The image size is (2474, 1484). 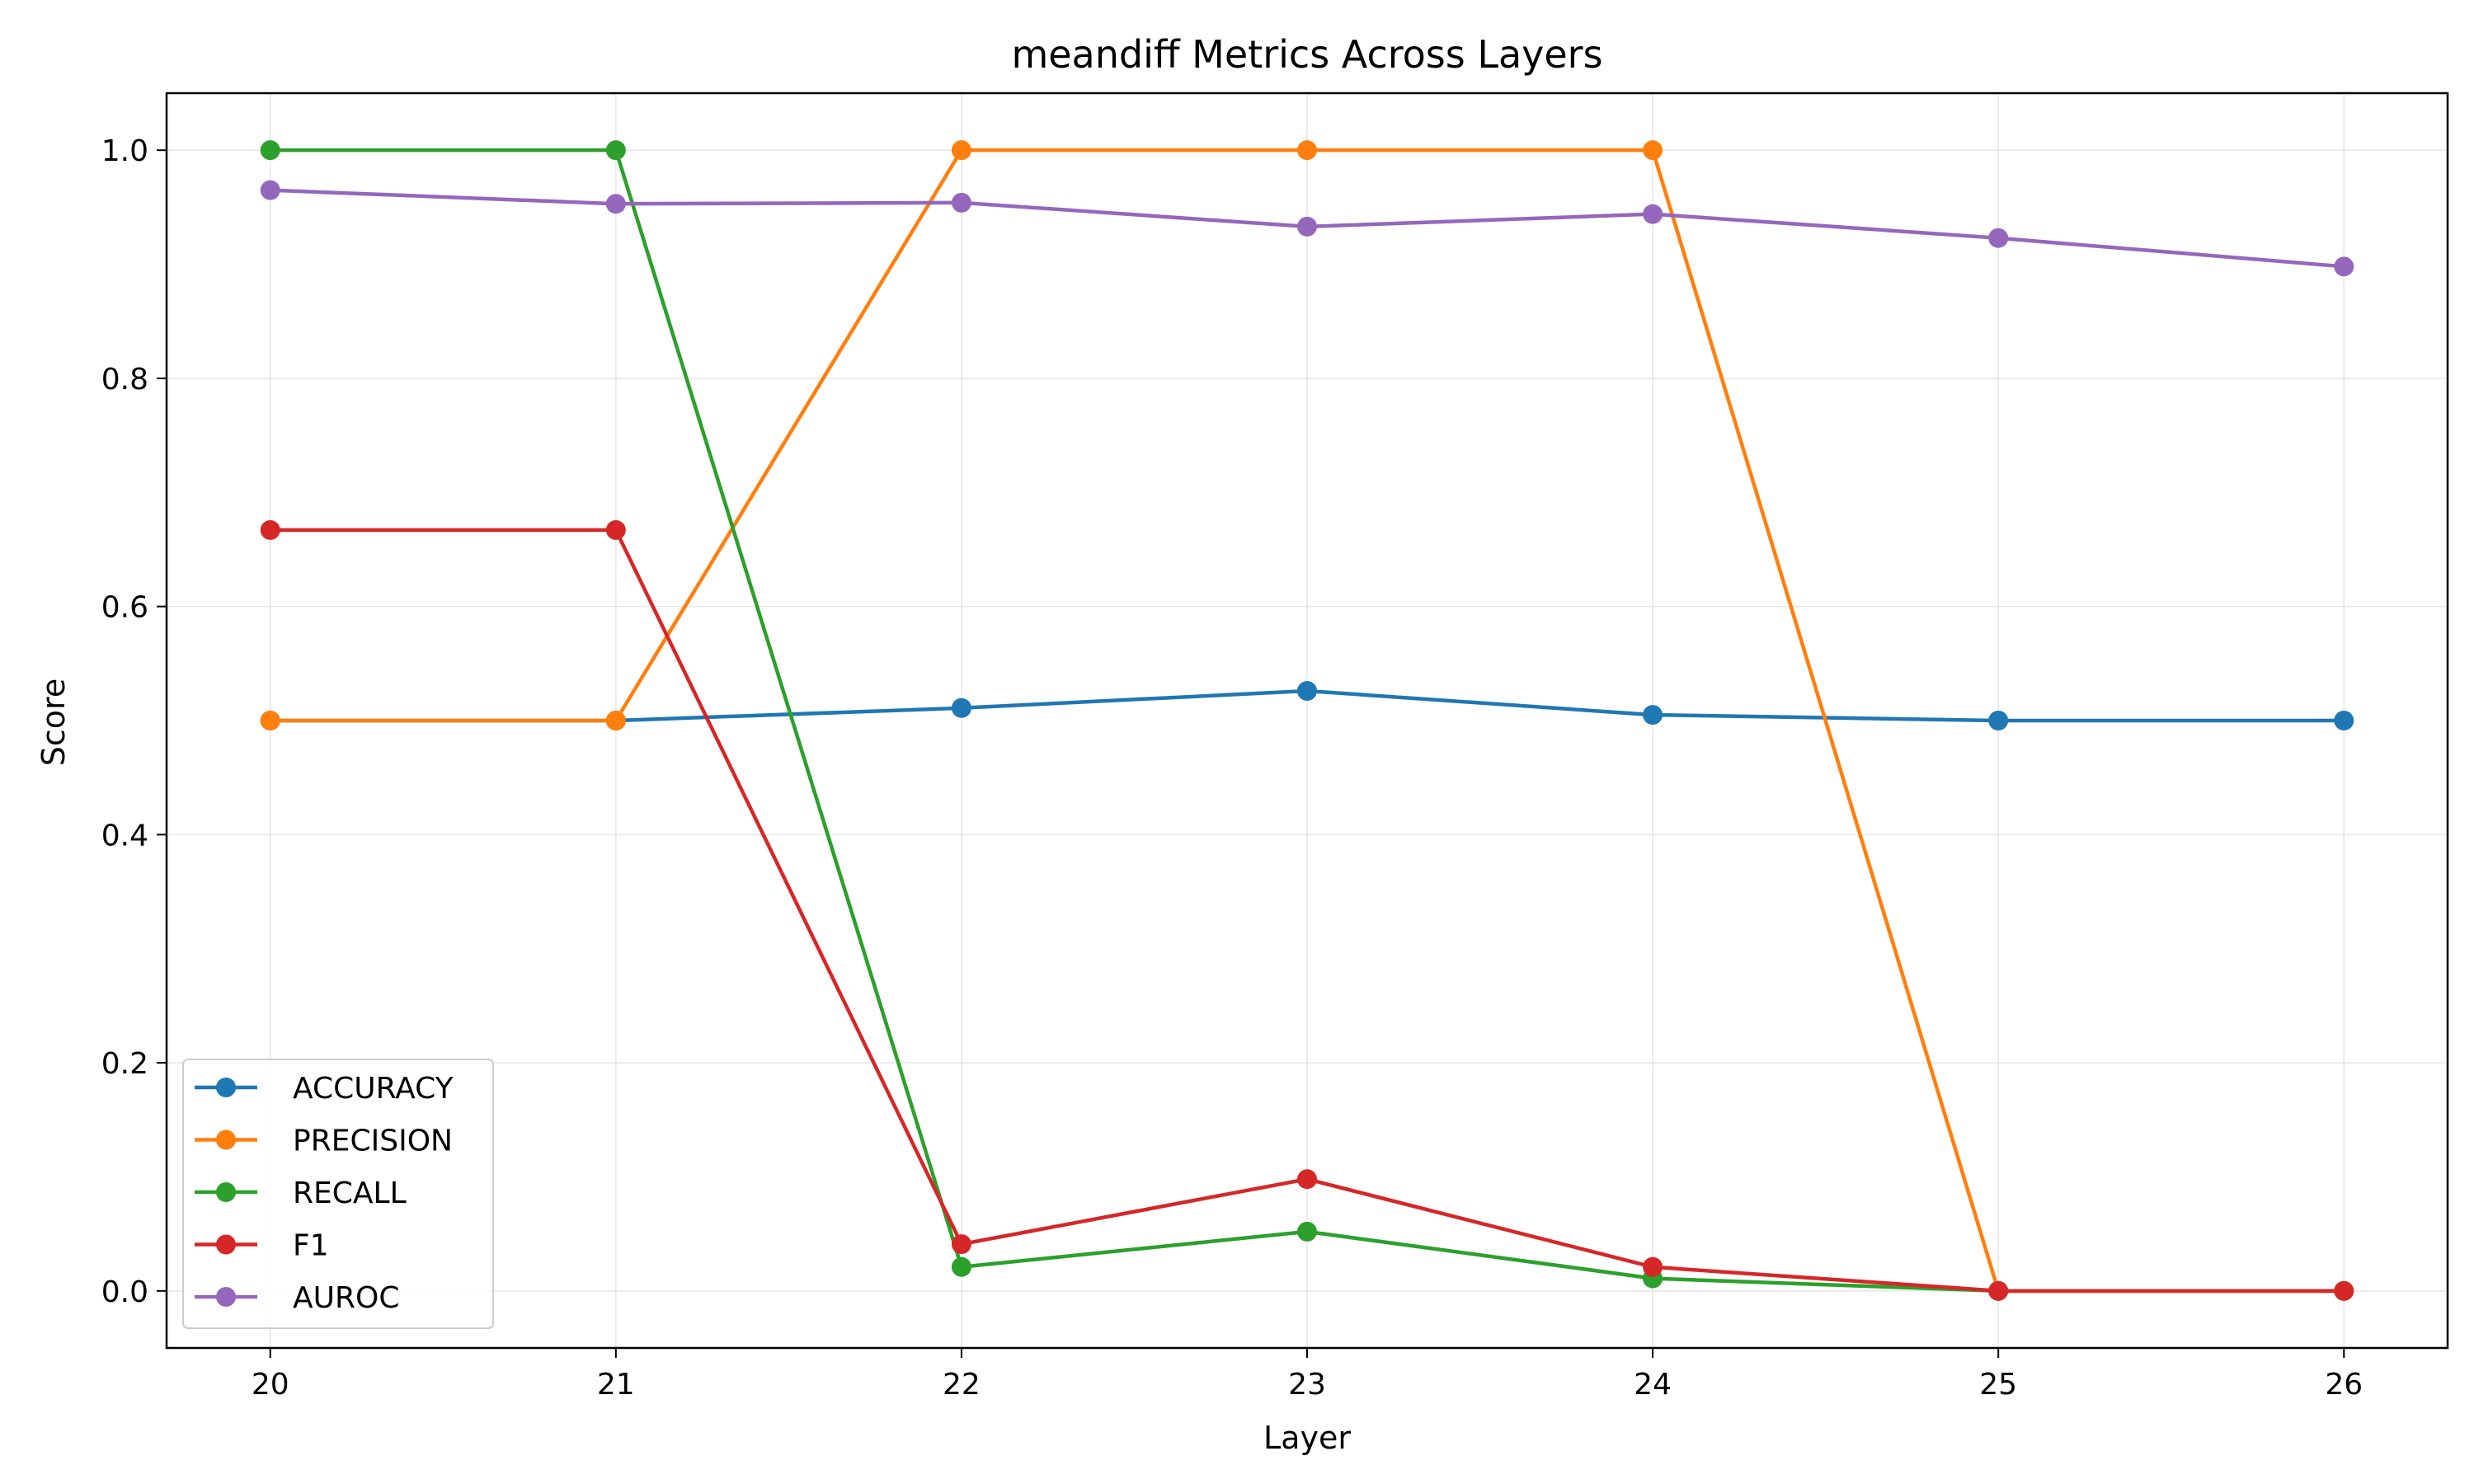 What do you see at coordinates (1306, 54) in the screenshot?
I see `chart-title: meandiff Metrics Across Layers` at bounding box center [1306, 54].